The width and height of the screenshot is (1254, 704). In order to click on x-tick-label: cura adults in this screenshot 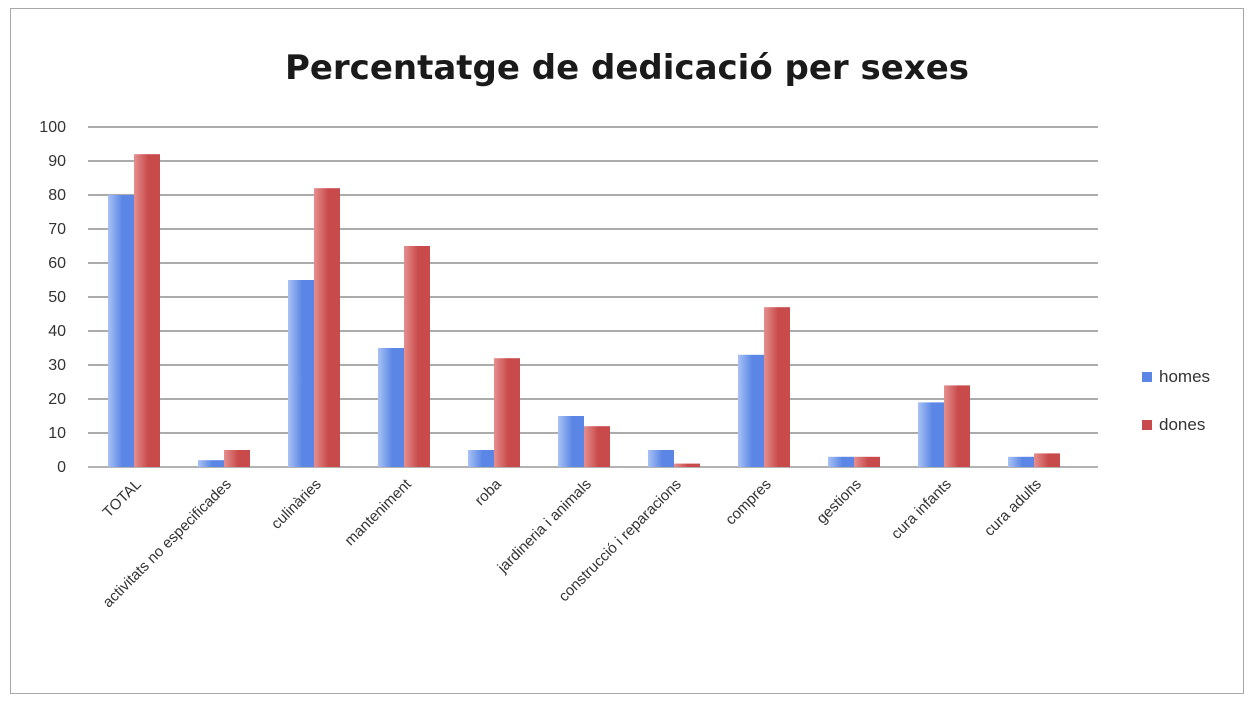, I will do `click(1013, 508)`.